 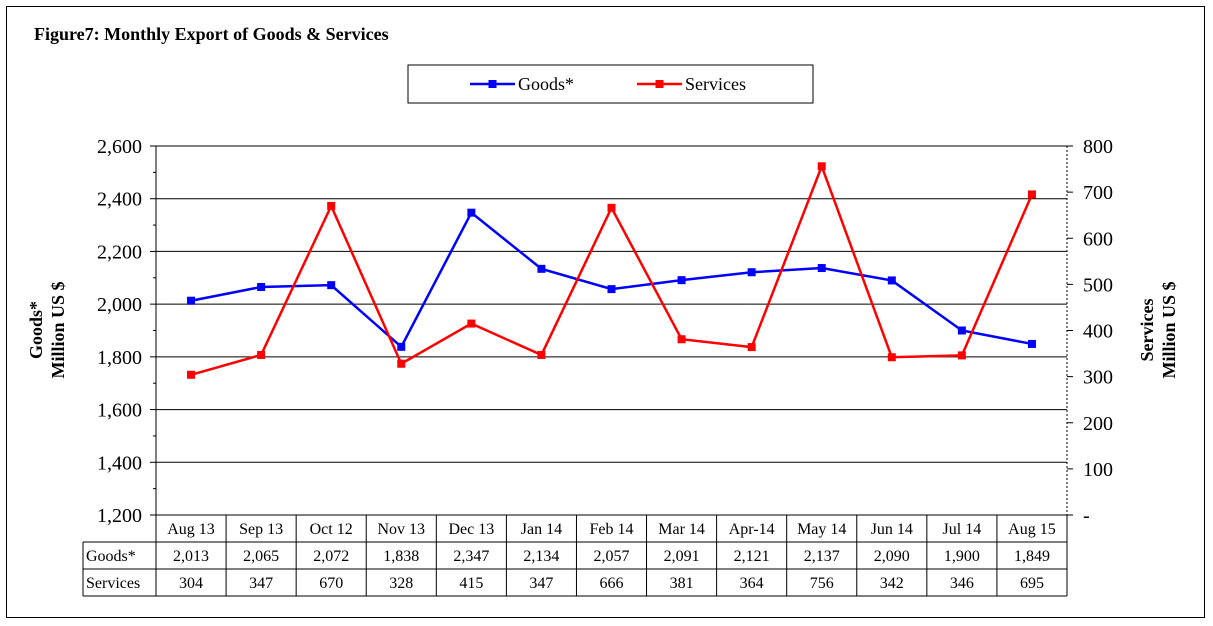 What do you see at coordinates (546, 84) in the screenshot?
I see `legend-label: Goods*` at bounding box center [546, 84].